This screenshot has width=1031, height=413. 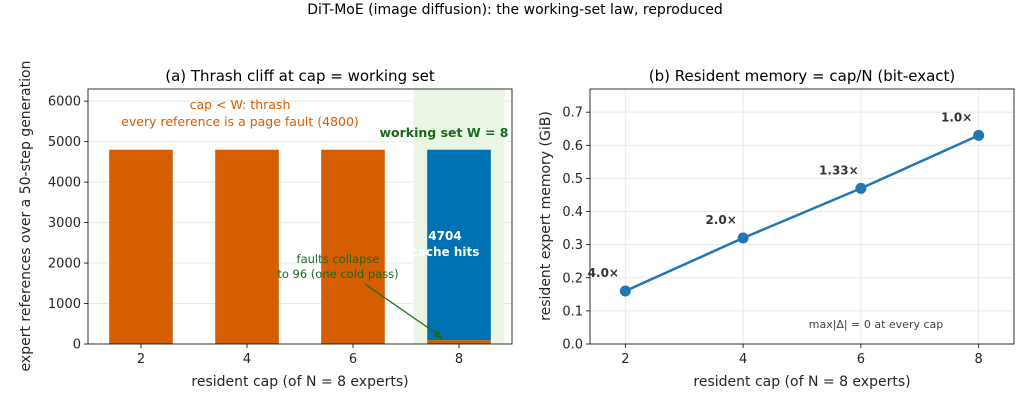 What do you see at coordinates (64, 223) in the screenshot?
I see `panel-a-ytick-label: 3000` at bounding box center [64, 223].